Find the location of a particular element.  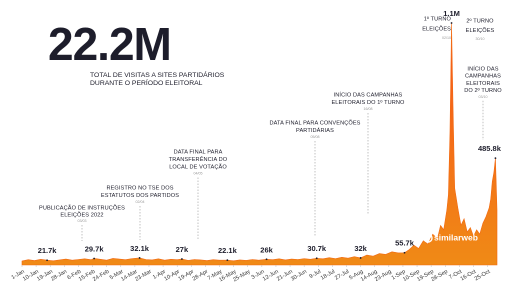

annotation-date: 02/04 is located at coordinates (140, 202).